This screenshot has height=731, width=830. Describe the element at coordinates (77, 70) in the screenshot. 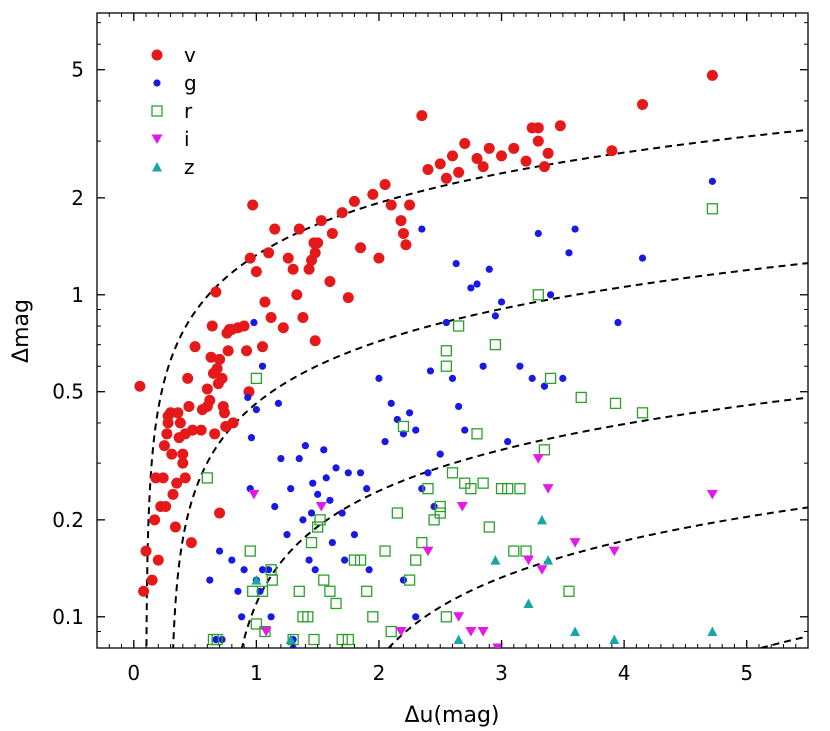

I see `y-tick-label: 5` at that location.